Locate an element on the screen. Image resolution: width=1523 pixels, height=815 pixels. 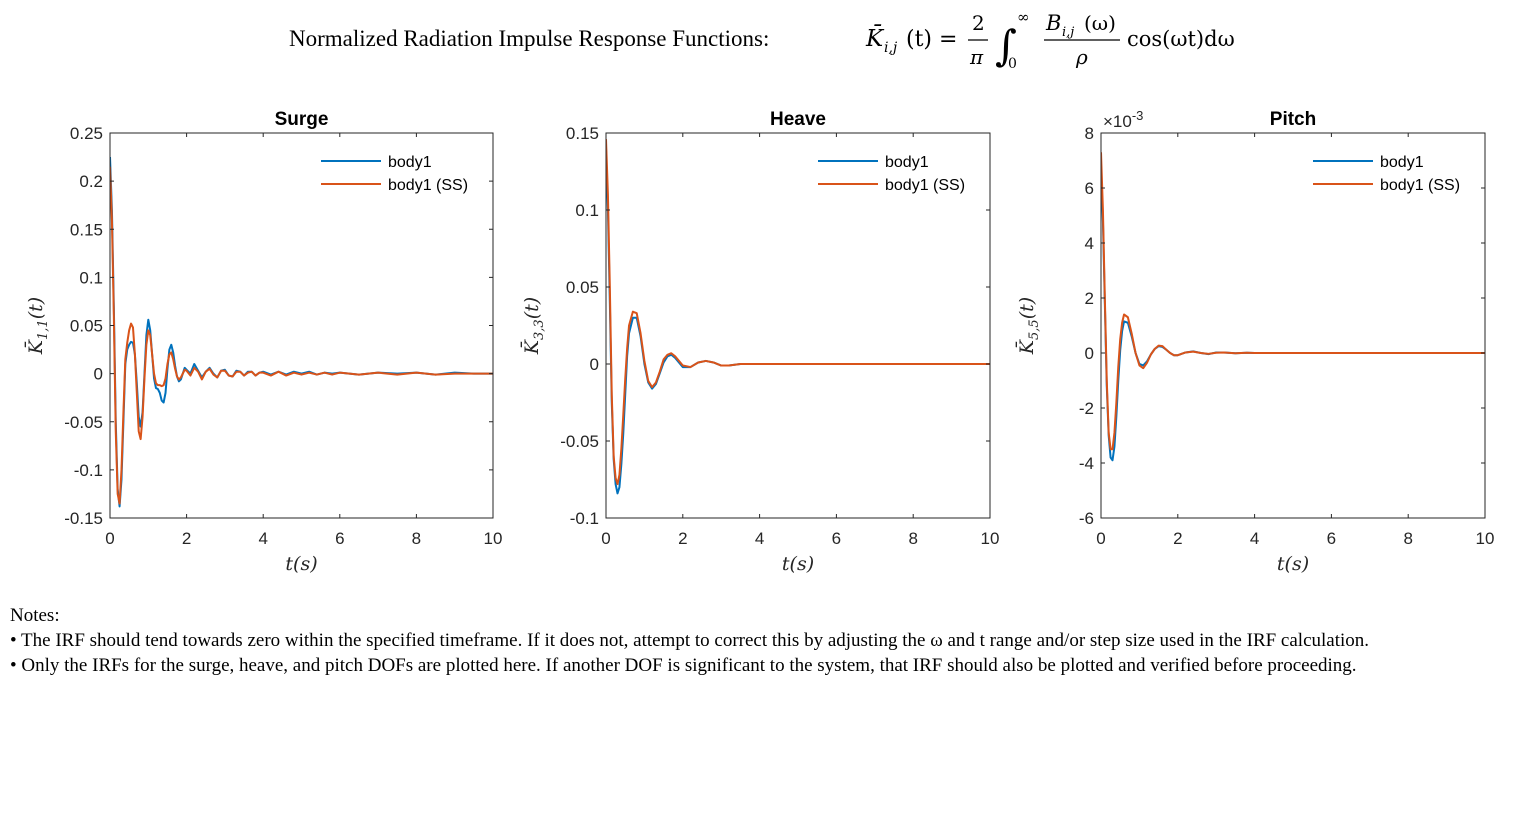
y-tick-label: 4 is located at coordinates (1089, 243).